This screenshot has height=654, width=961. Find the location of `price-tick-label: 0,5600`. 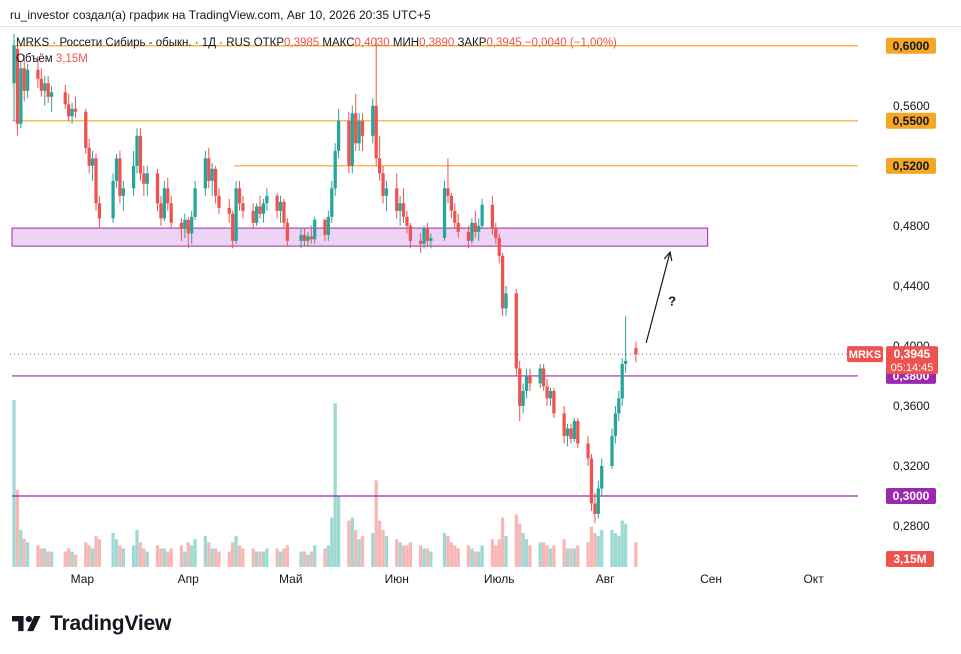

price-tick-label: 0,5600 is located at coordinates (911, 106).